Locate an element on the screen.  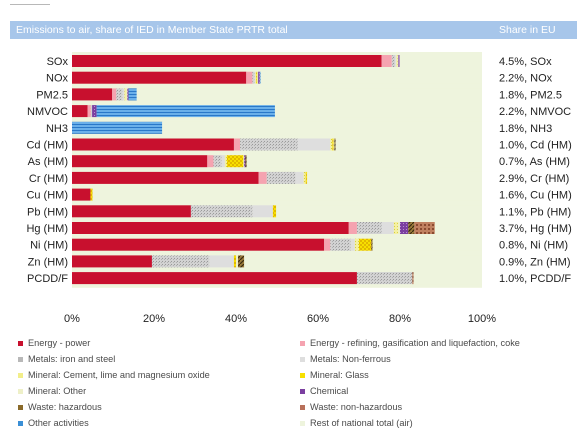
legend-label: Waste: hazardous is located at coordinates (65, 407).